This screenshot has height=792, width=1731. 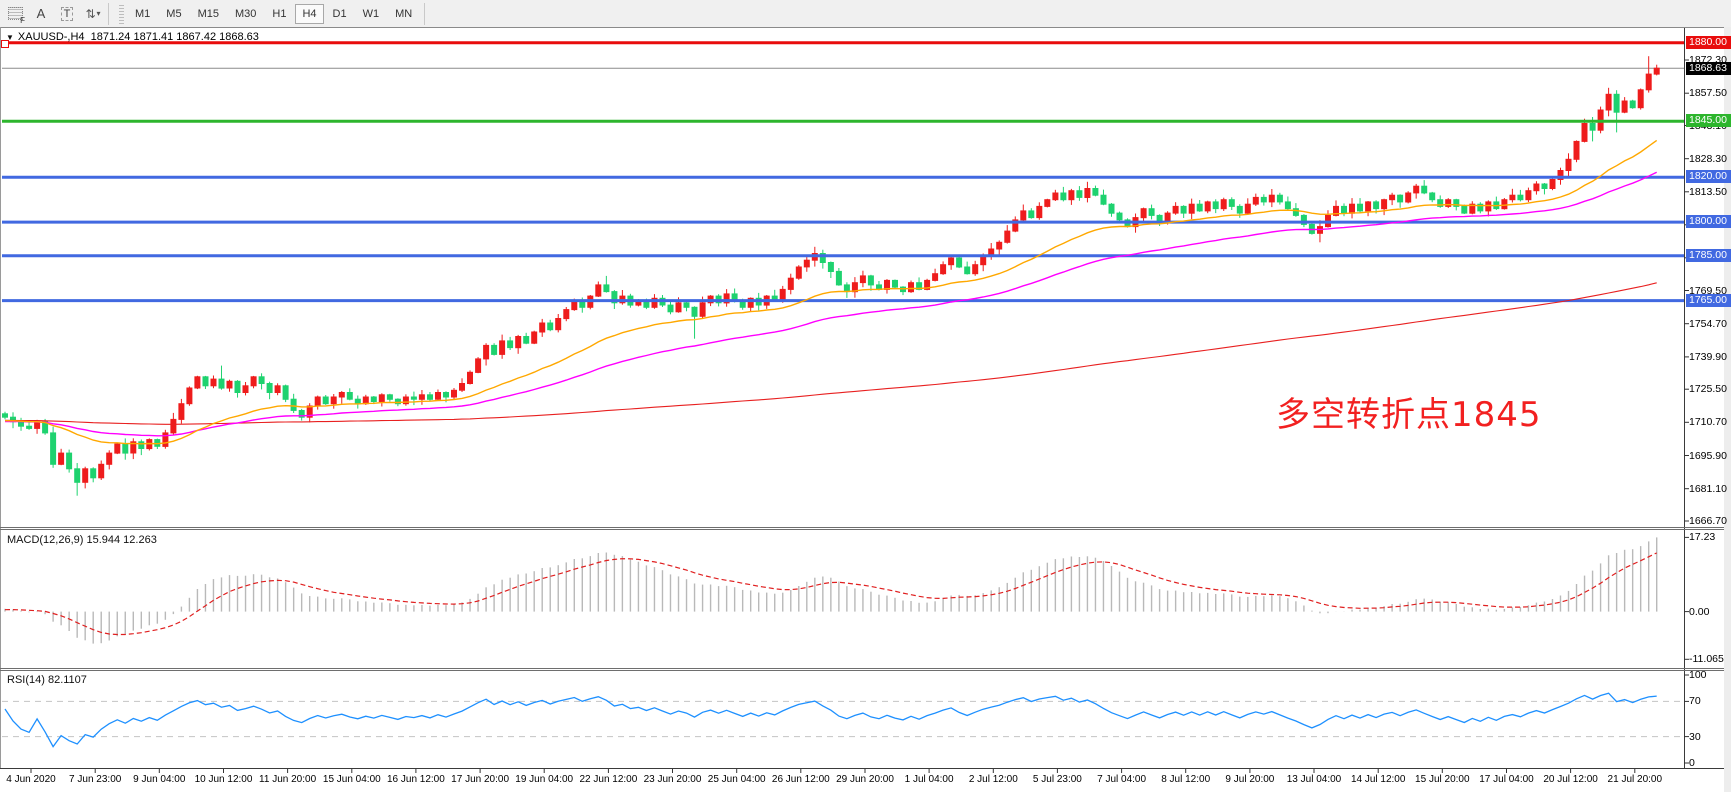 What do you see at coordinates (1122, 779) in the screenshot?
I see `x-axis-label: 7 Jul 04:00` at bounding box center [1122, 779].